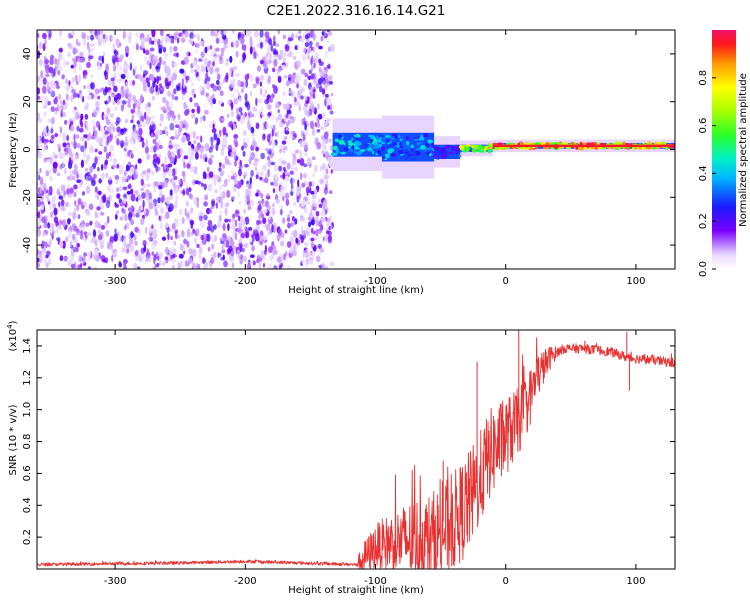 This screenshot has width=750, height=604. Describe the element at coordinates (375, 281) in the screenshot. I see `x-tick-label: -100` at that location.